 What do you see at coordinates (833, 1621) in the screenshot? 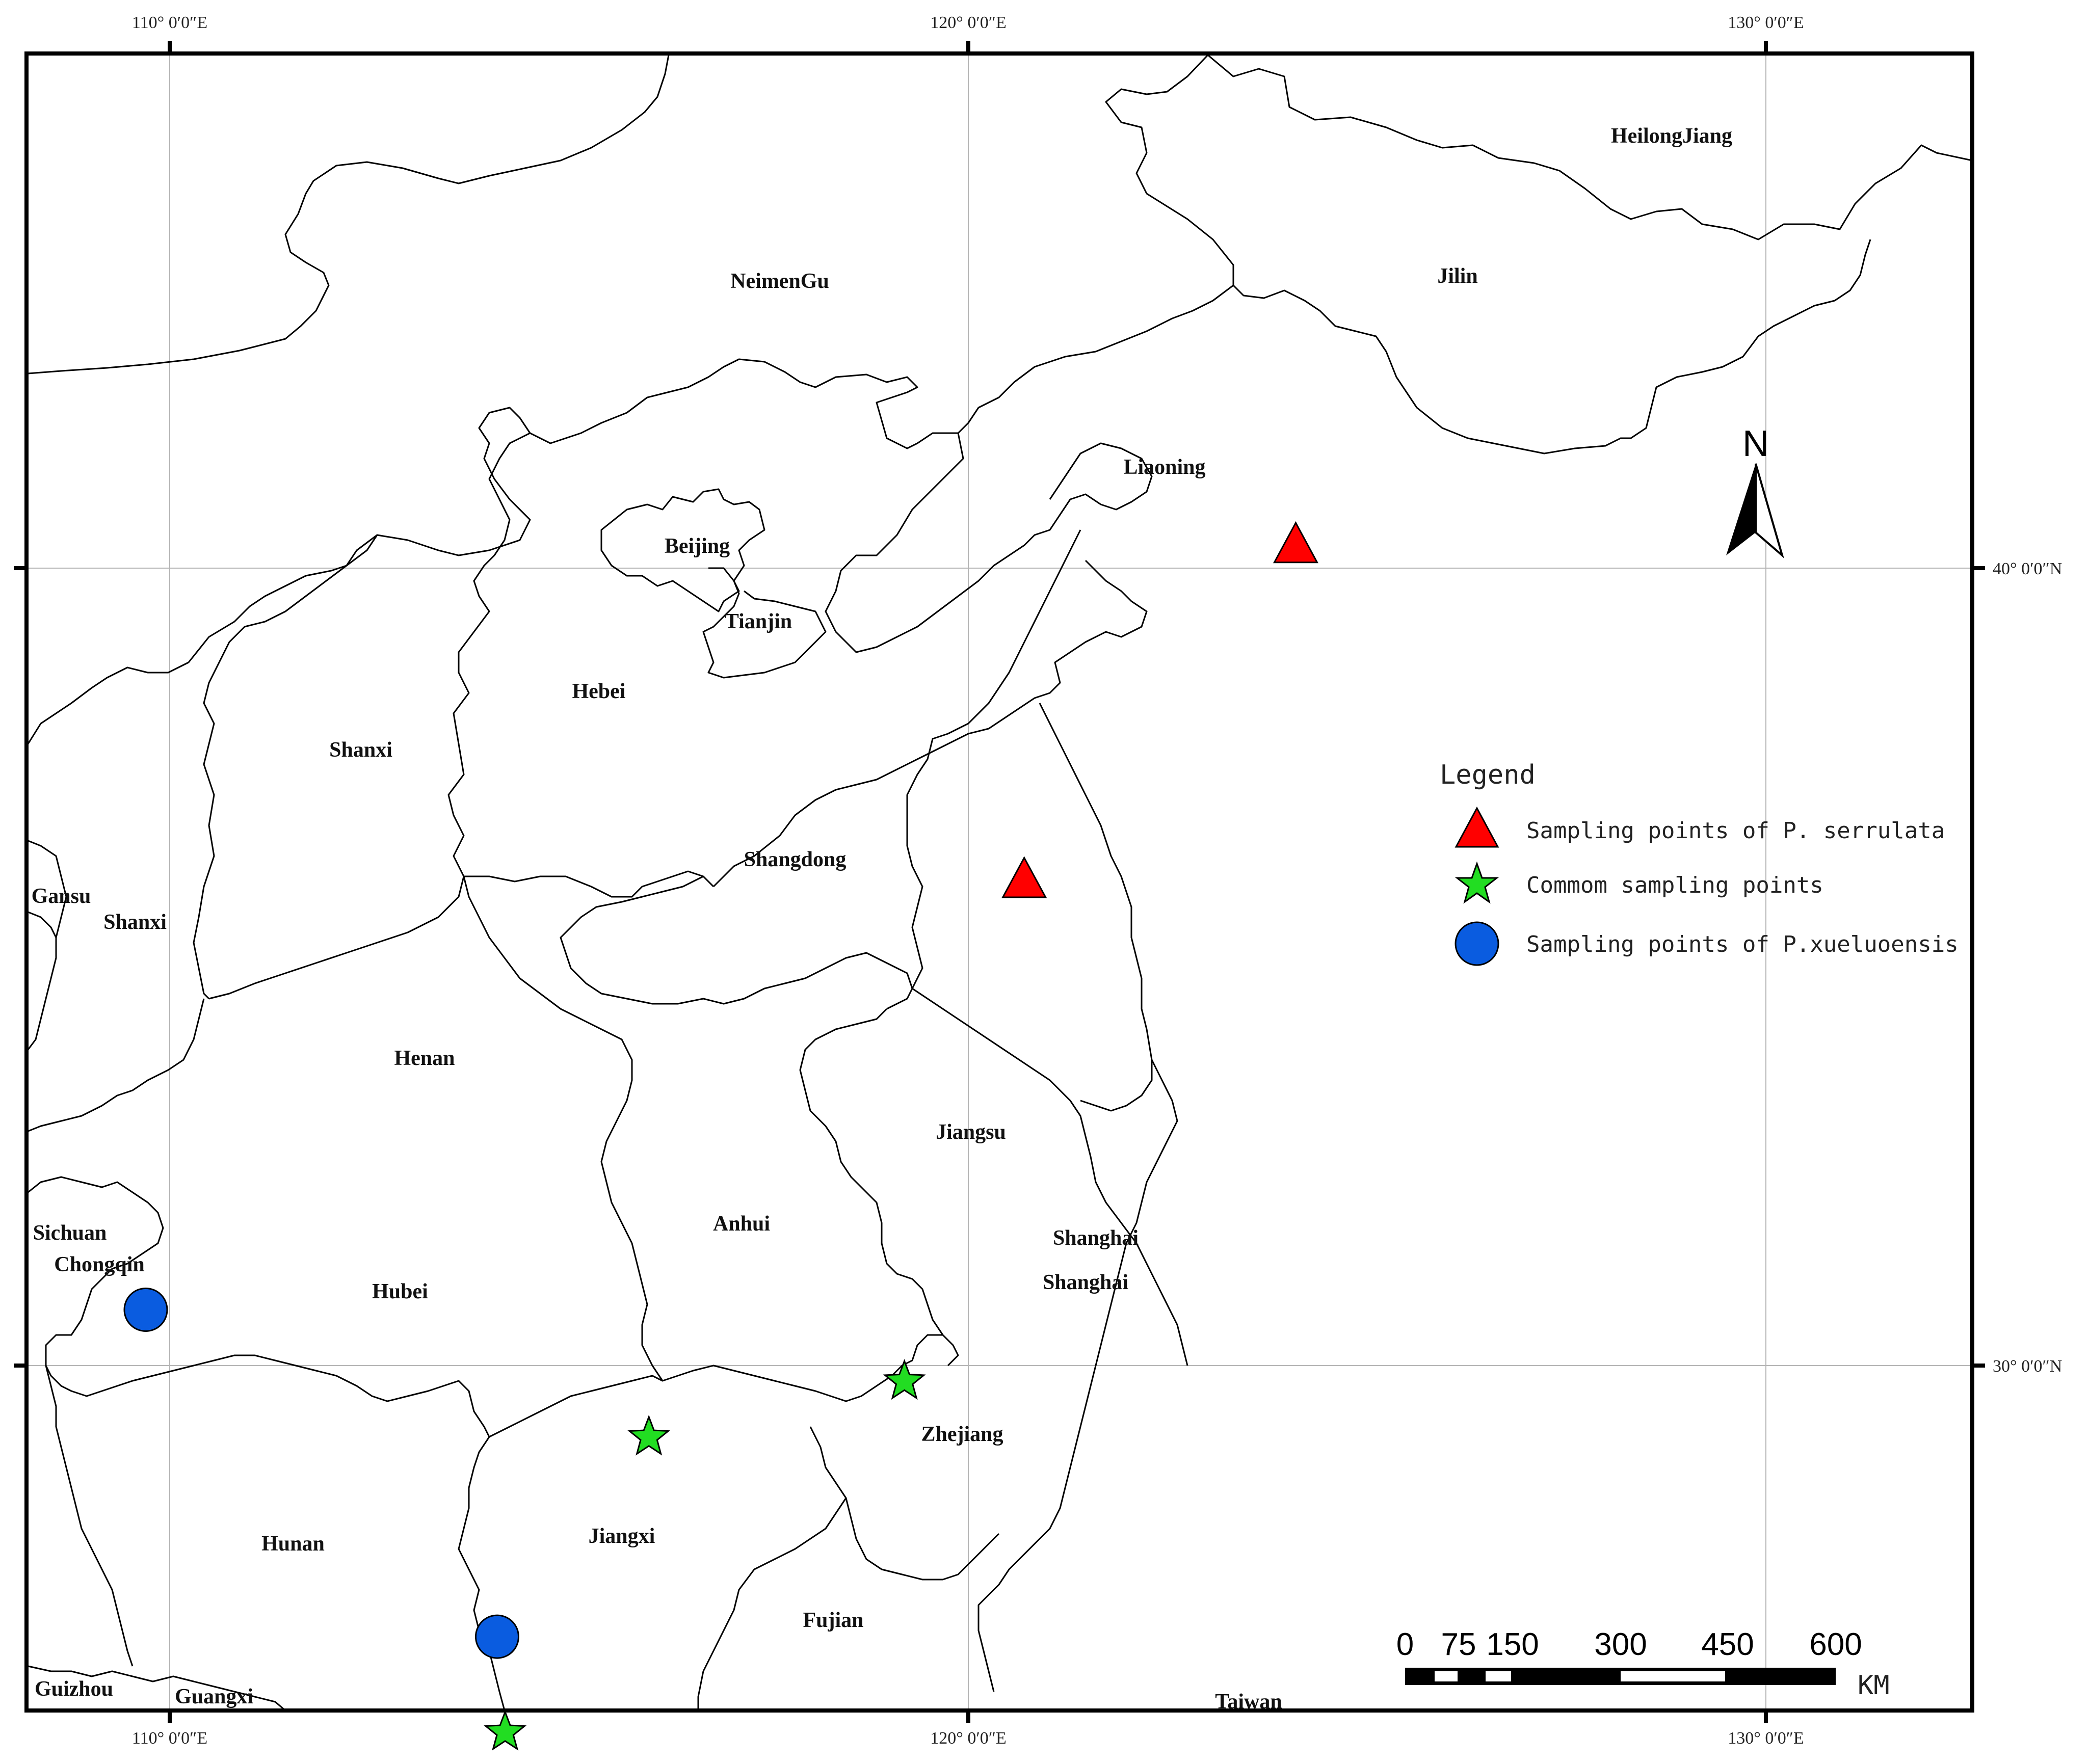
I see `label-fujian: Fujian` at bounding box center [833, 1621].